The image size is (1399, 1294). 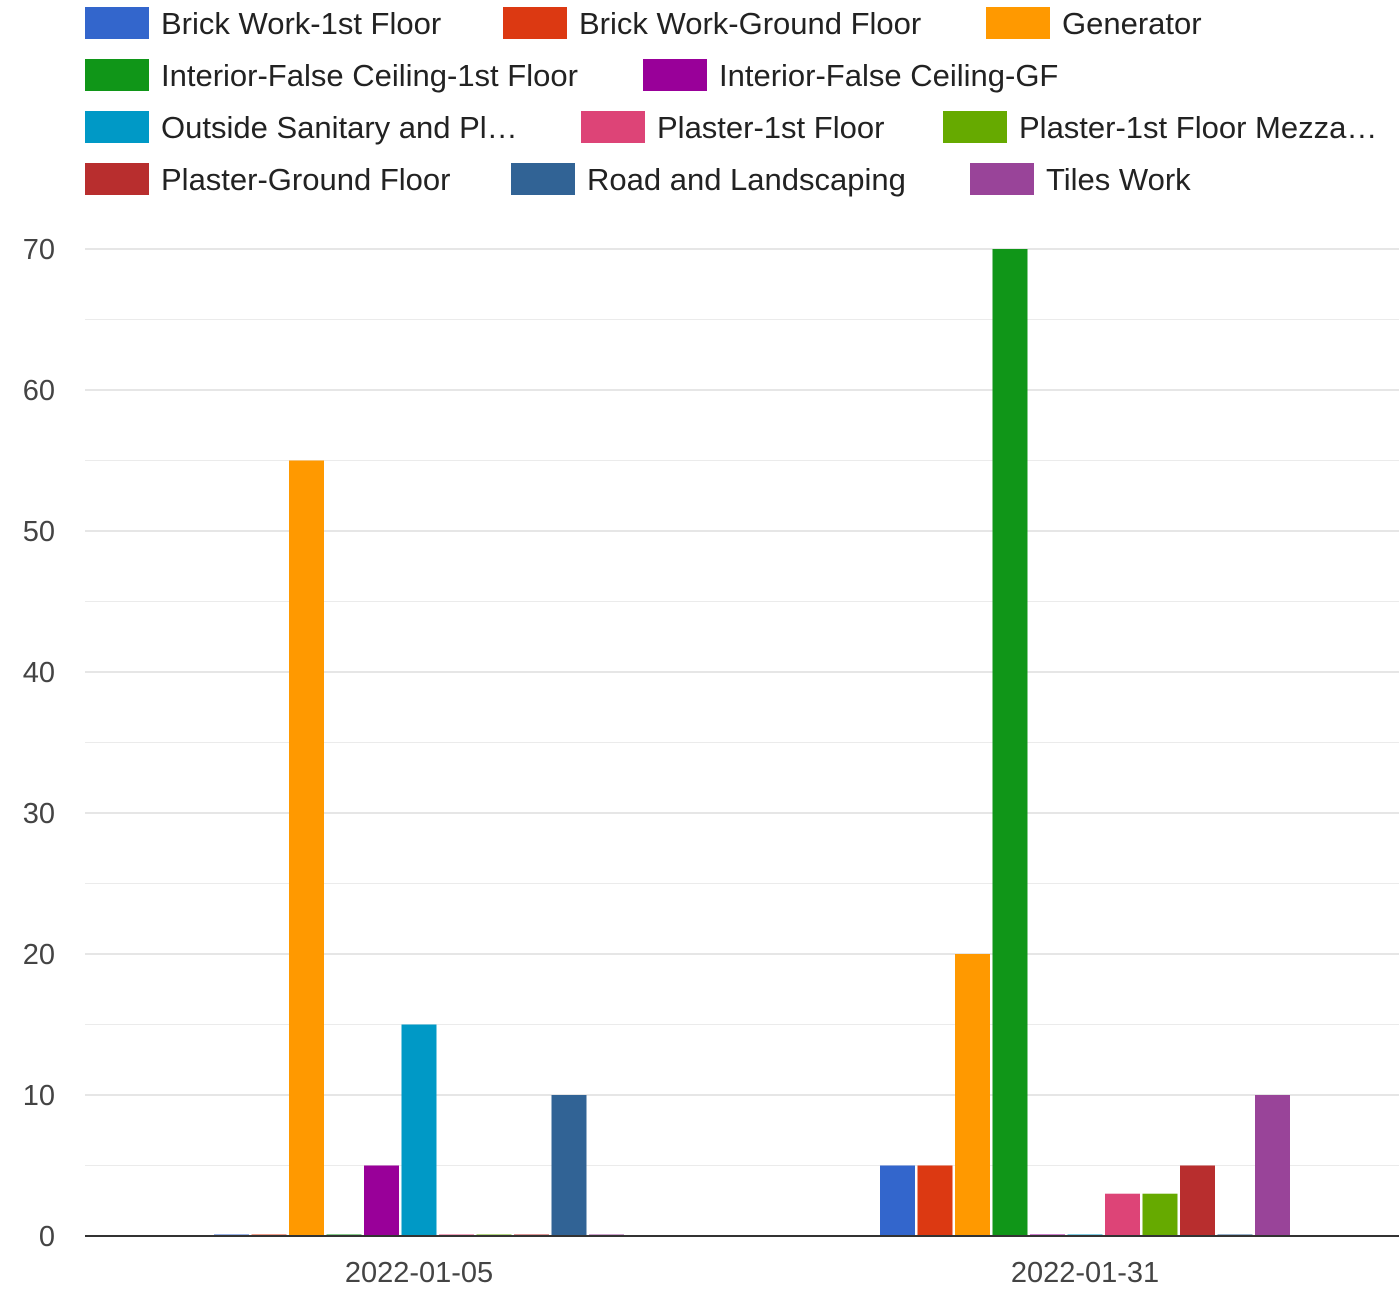 I want to click on y-tick-label: 70, so click(x=39, y=250).